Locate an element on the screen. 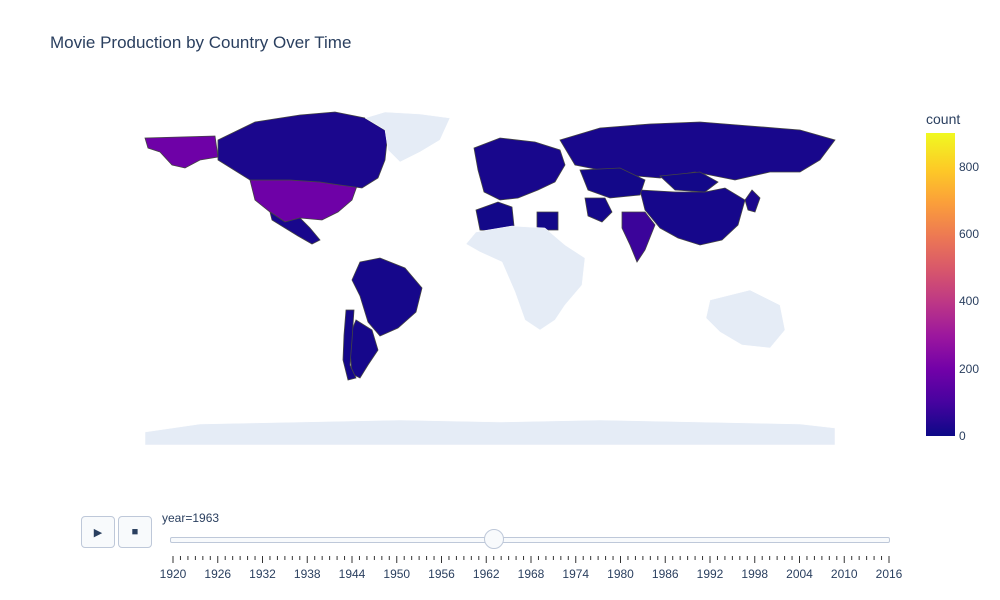  colorbar-tick-label: 0 is located at coordinates (962, 436).